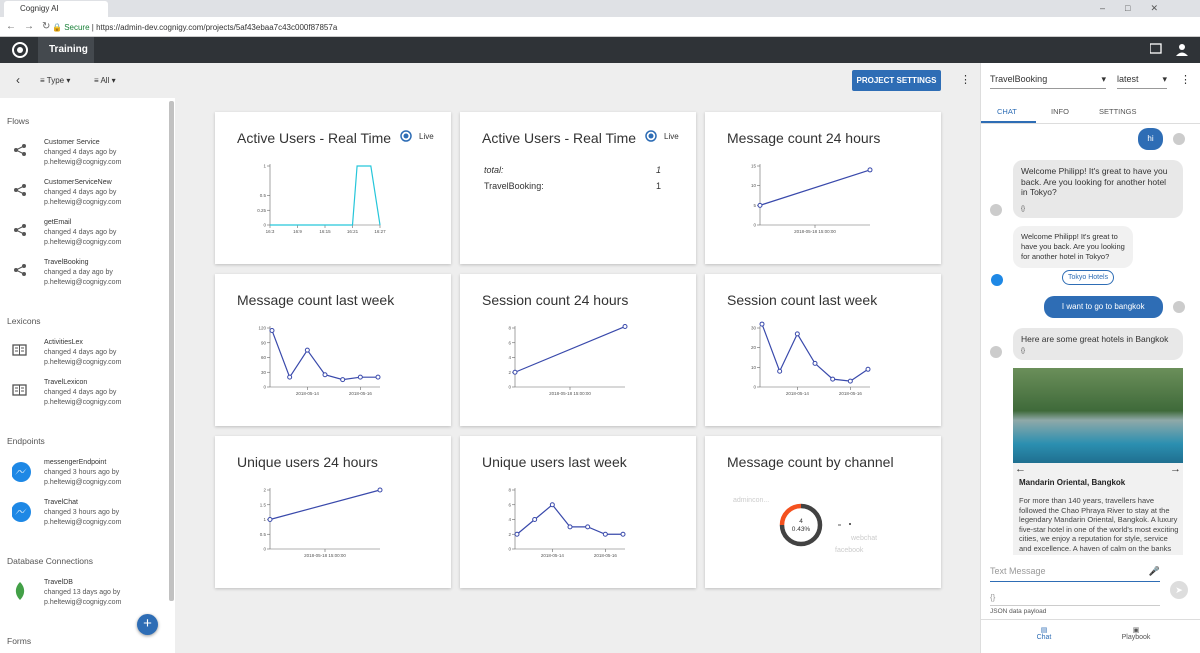  Describe the element at coordinates (509, 342) in the screenshot. I see `y-tick-label: 6` at that location.